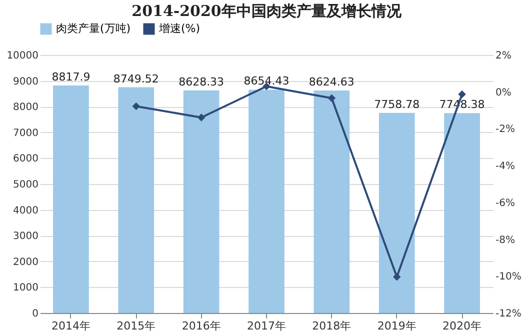 The height and width of the screenshot is (335, 527). Describe the element at coordinates (25, 82) in the screenshot. I see `y-tick-label: 9000` at that location.